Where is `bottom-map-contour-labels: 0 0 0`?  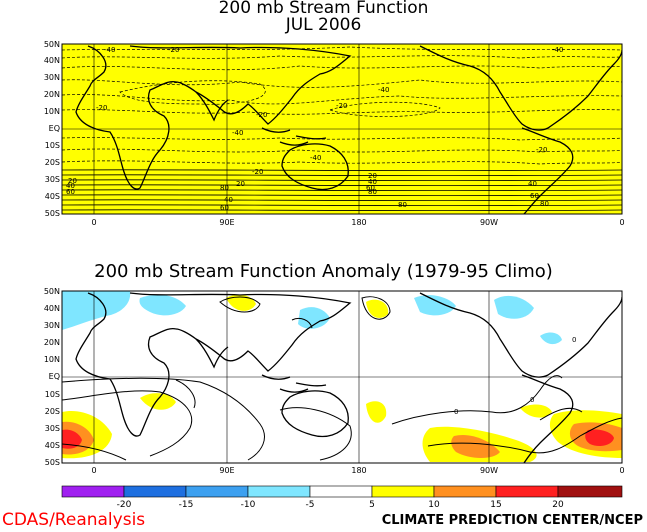
bottom-map-contour-labels: 0 0 0 is located at coordinates (515, 376).